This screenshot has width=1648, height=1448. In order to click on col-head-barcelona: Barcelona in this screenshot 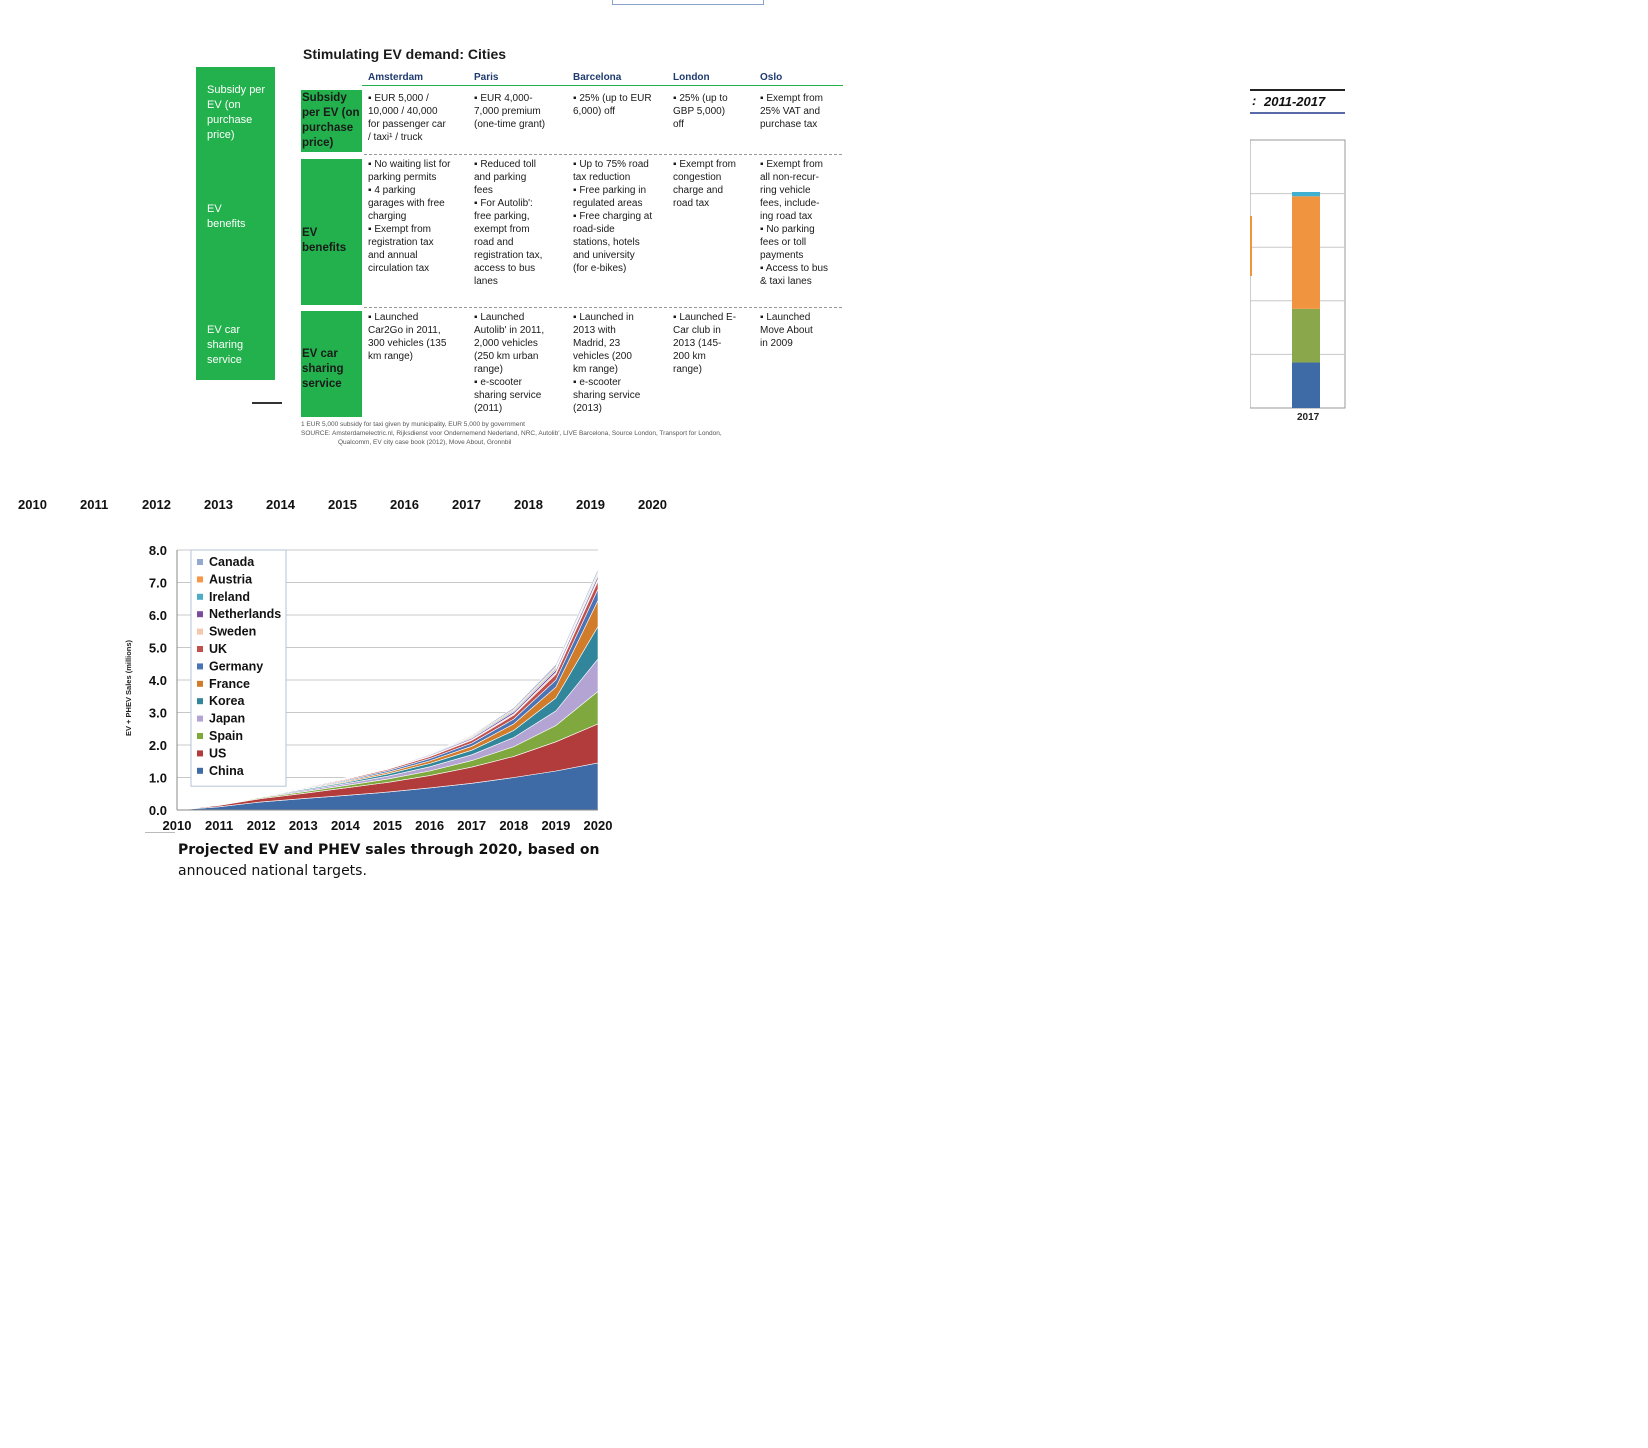, I will do `click(597, 77)`.